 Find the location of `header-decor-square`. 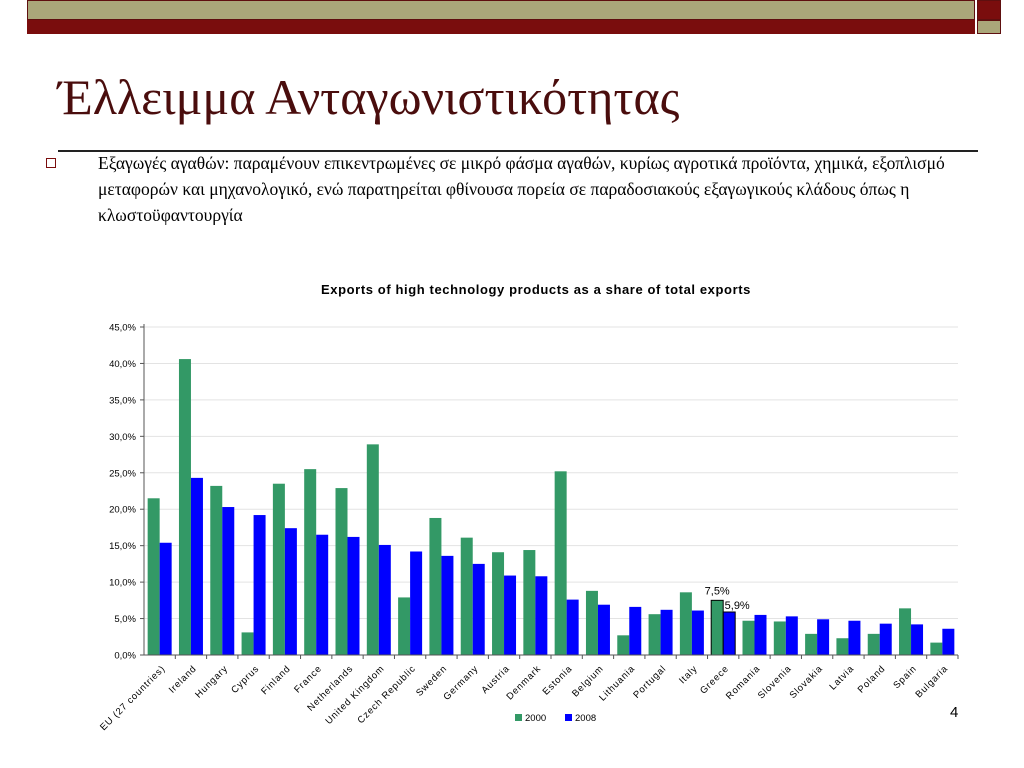

header-decor-square is located at coordinates (989, 10).